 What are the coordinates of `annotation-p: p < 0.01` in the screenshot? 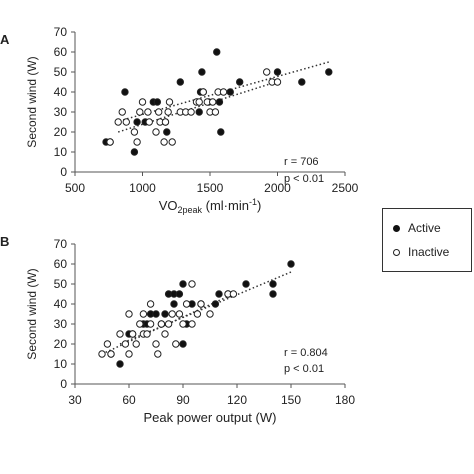 It's located at (304, 179).